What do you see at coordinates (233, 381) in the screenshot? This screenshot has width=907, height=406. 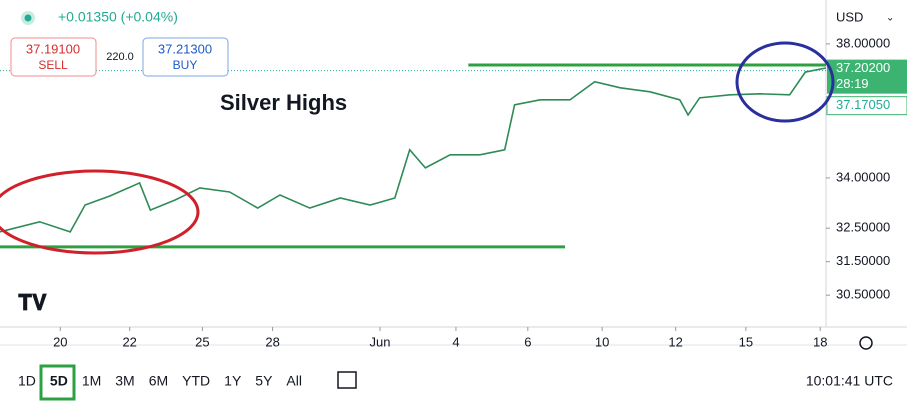 I see `range-button: 1Y` at bounding box center [233, 381].